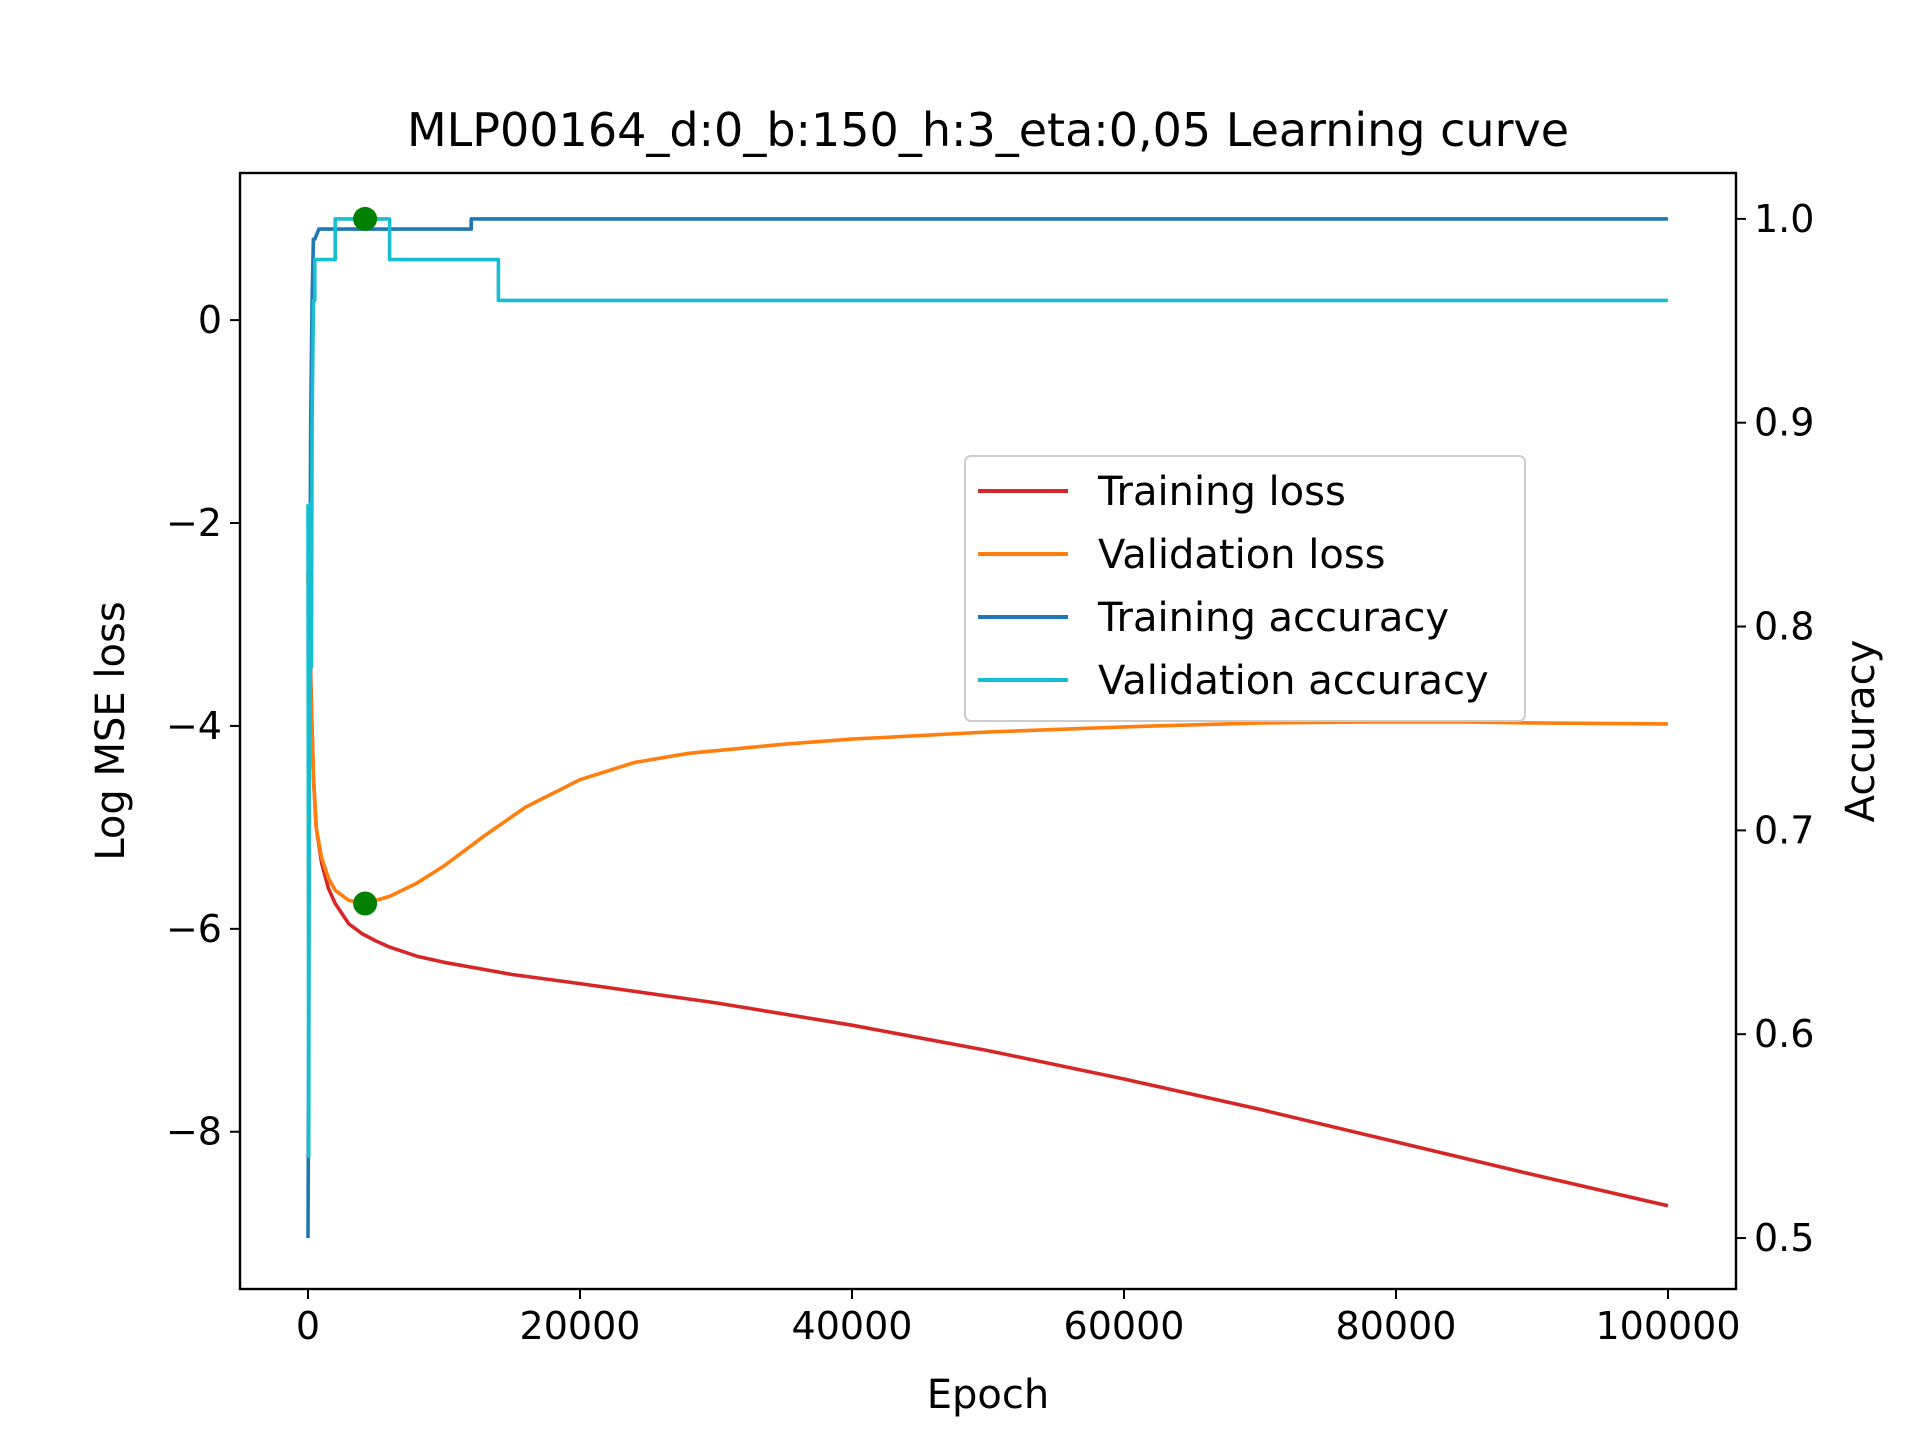  What do you see at coordinates (1273, 618) in the screenshot?
I see `legend-label-training-accuracy: Training accuracy` at bounding box center [1273, 618].